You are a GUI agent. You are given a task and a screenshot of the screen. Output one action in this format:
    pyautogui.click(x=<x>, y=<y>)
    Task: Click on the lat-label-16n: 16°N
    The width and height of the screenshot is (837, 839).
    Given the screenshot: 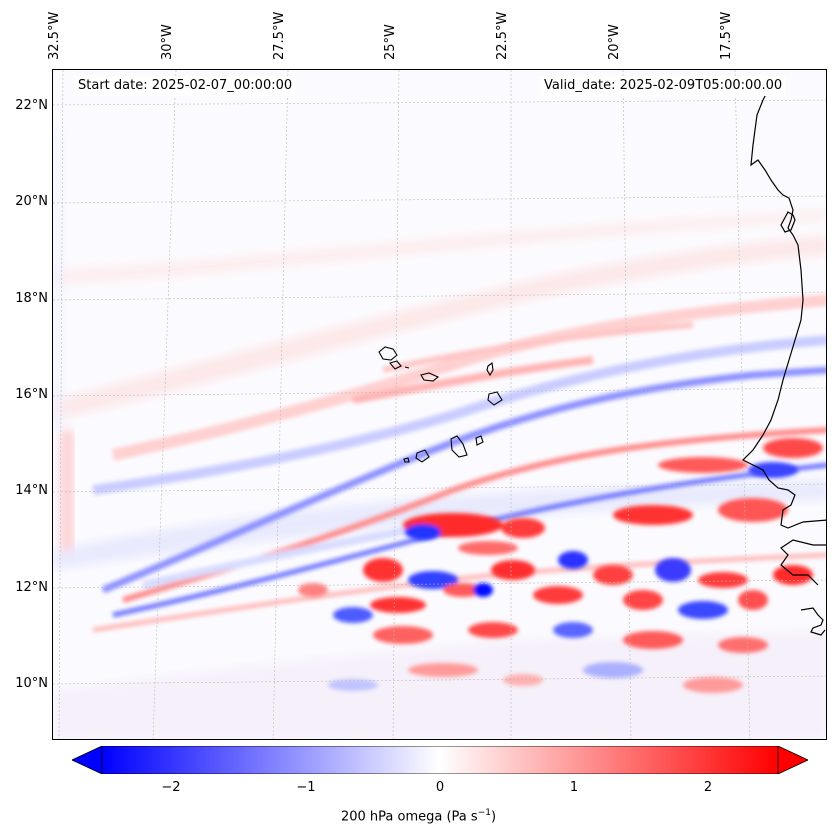 What is the action you would take?
    pyautogui.click(x=31, y=394)
    